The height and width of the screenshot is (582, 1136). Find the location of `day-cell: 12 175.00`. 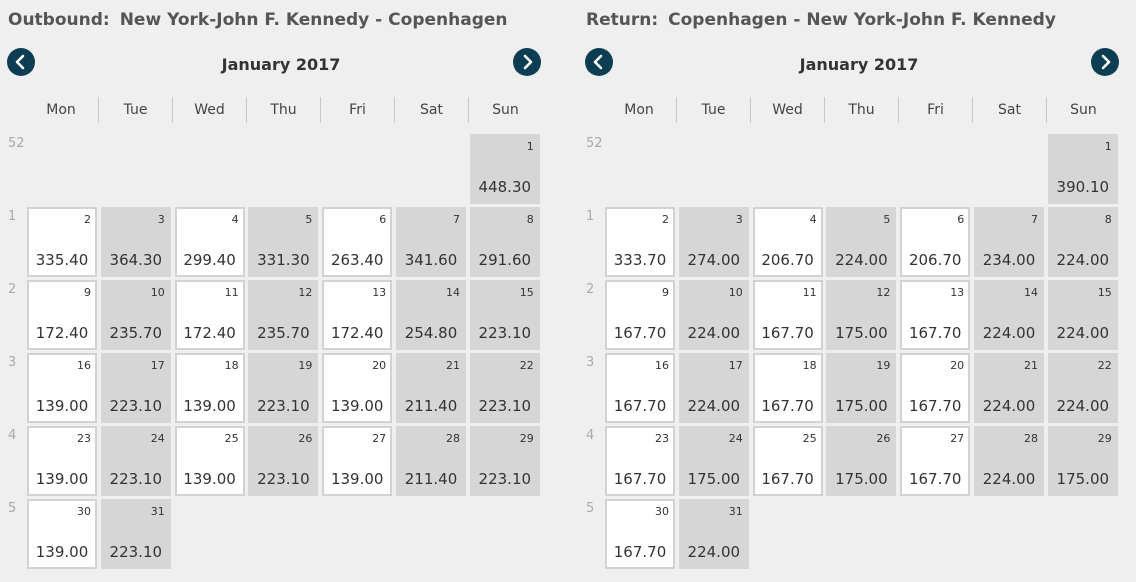

day-cell: 12 175.00 is located at coordinates (861, 315).